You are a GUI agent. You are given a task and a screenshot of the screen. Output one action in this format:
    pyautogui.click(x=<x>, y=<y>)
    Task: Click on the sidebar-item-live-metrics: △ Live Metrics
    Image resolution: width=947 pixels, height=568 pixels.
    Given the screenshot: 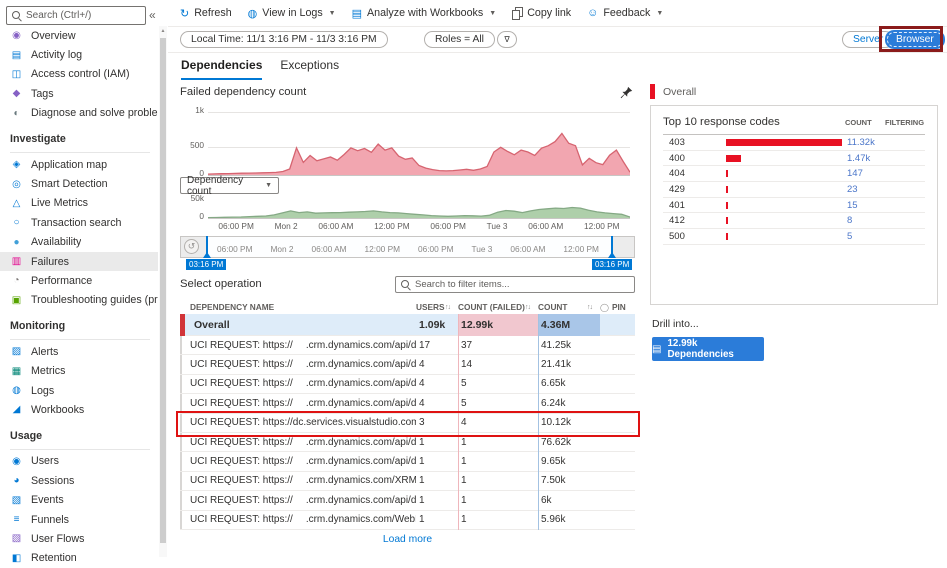 What is the action you would take?
    pyautogui.click(x=79, y=203)
    